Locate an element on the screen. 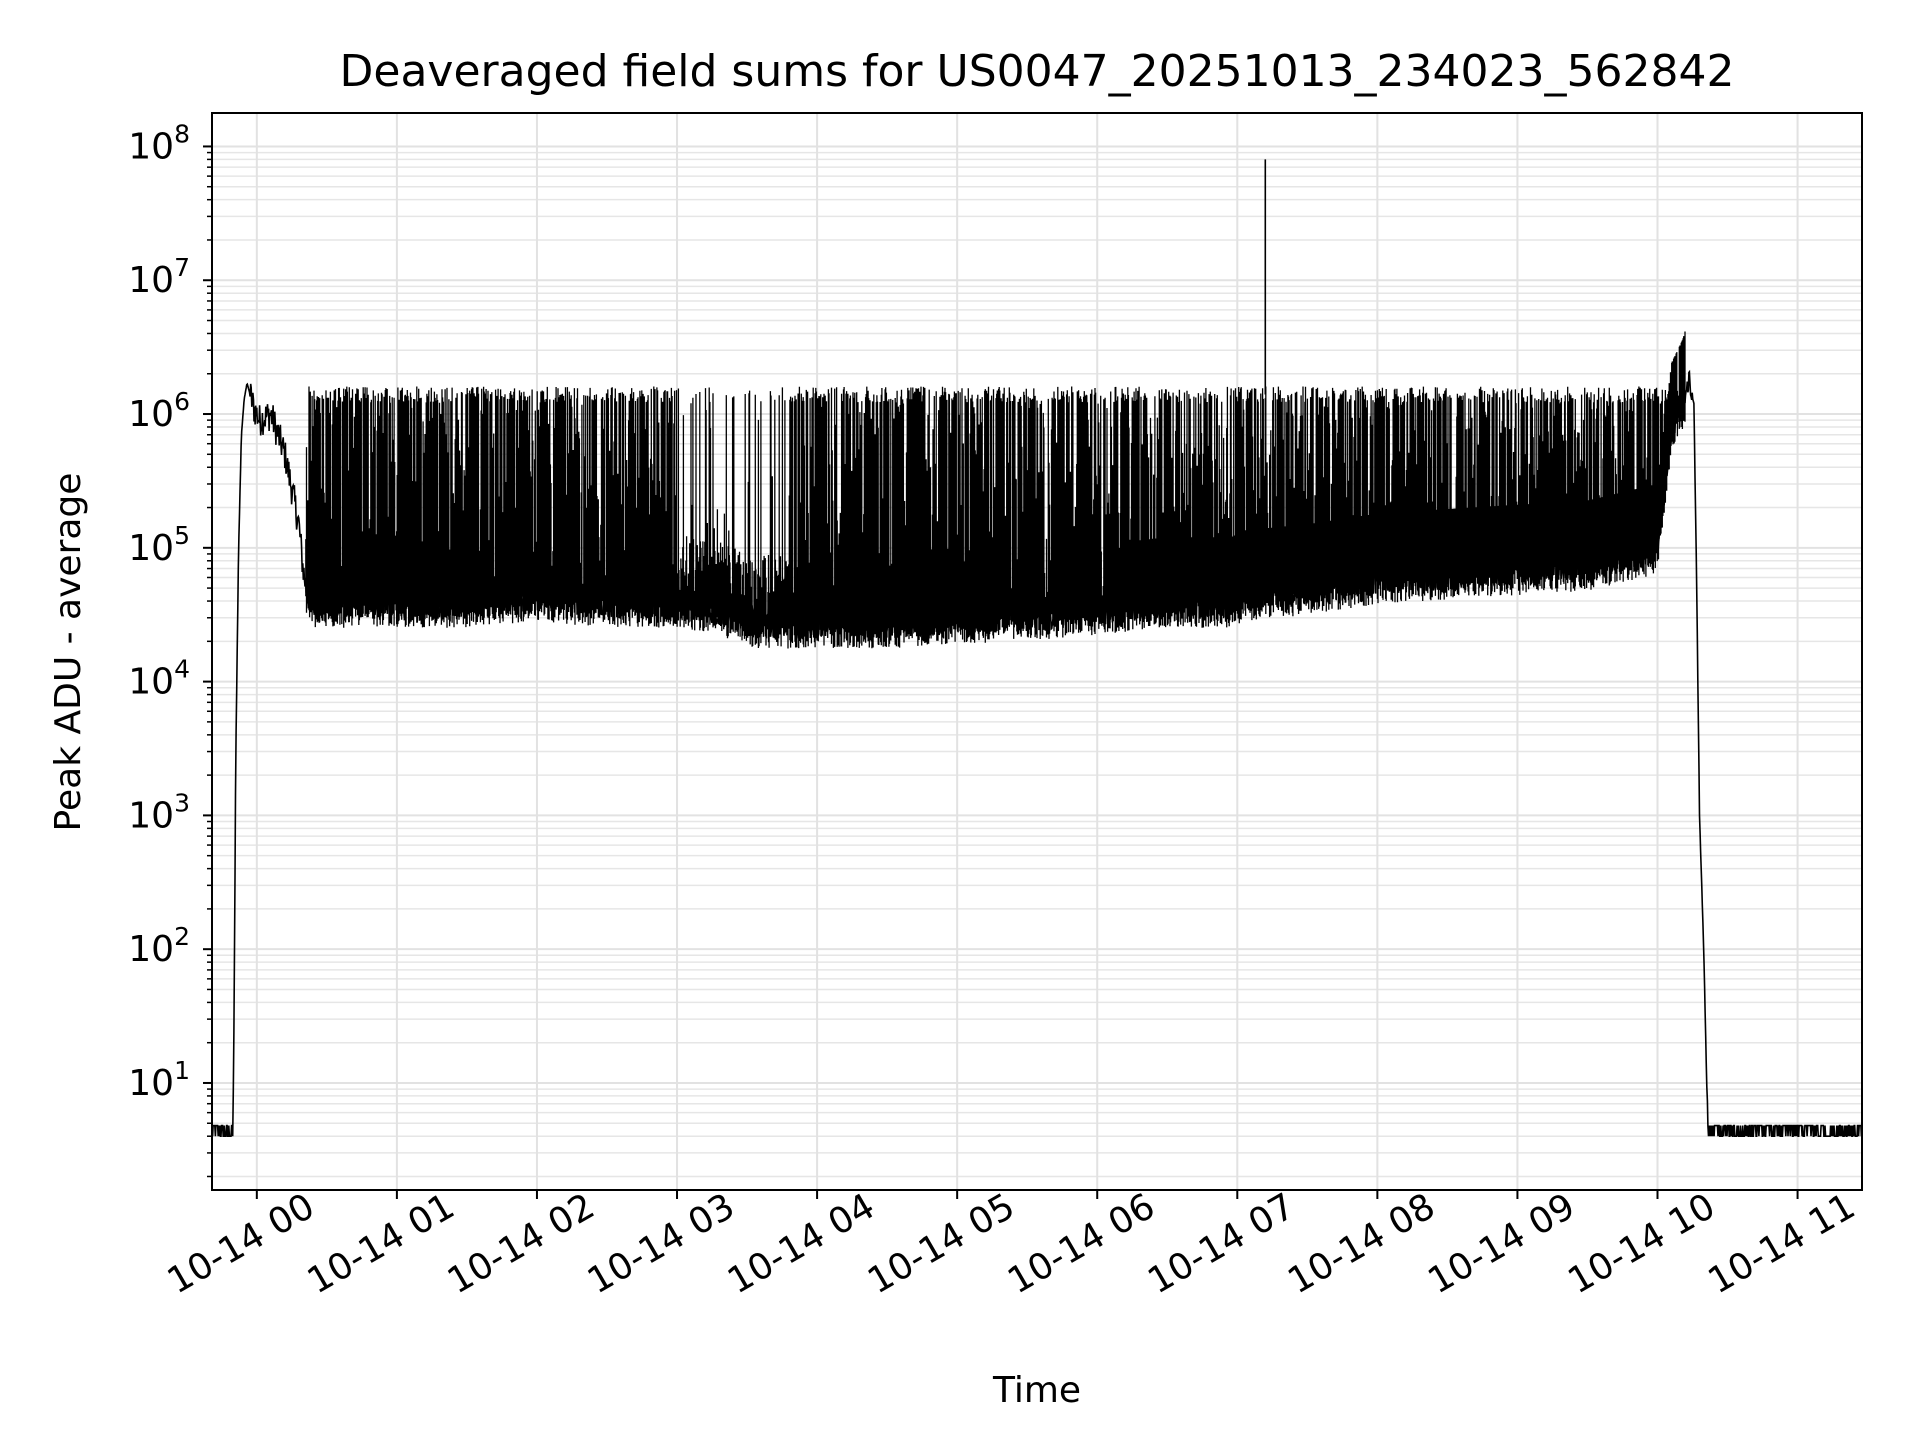  y-tick-label: 10⁸ is located at coordinates (159, 143).